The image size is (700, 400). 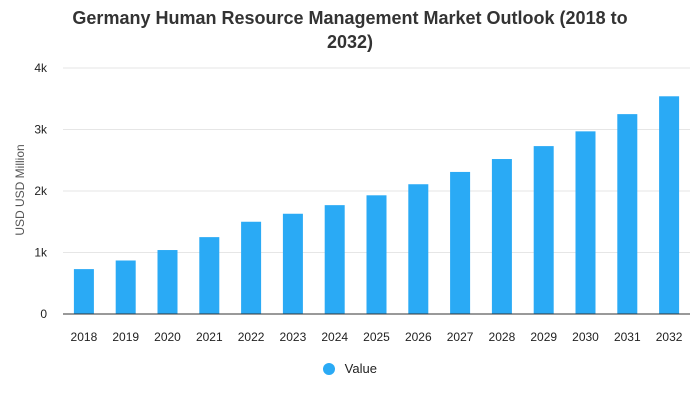 I want to click on y-tick-label: 1k, so click(x=41, y=253).